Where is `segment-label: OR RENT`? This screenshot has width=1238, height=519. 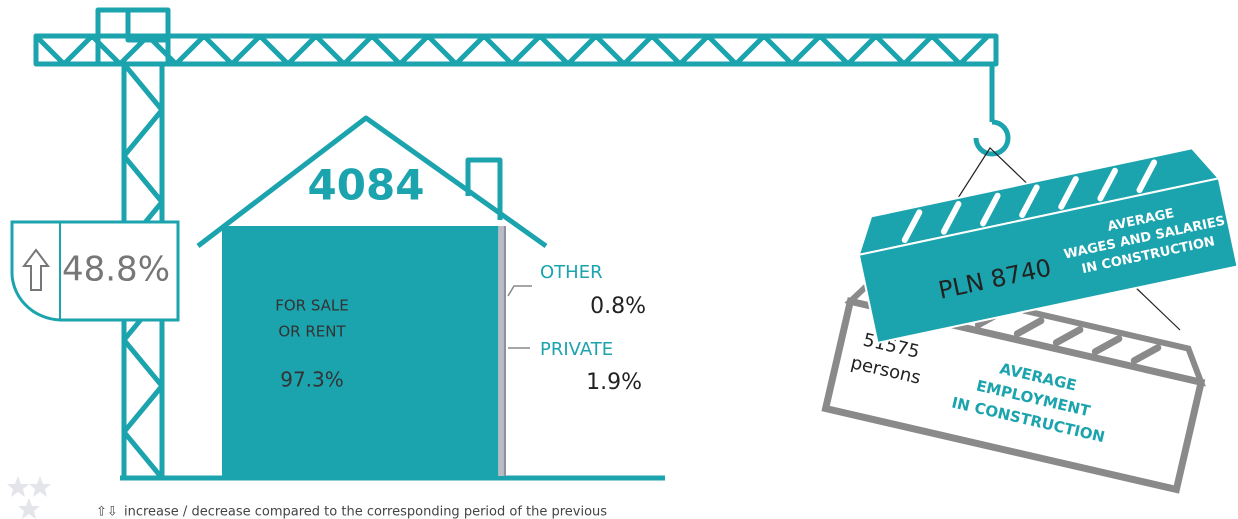
segment-label: OR RENT is located at coordinates (312, 332).